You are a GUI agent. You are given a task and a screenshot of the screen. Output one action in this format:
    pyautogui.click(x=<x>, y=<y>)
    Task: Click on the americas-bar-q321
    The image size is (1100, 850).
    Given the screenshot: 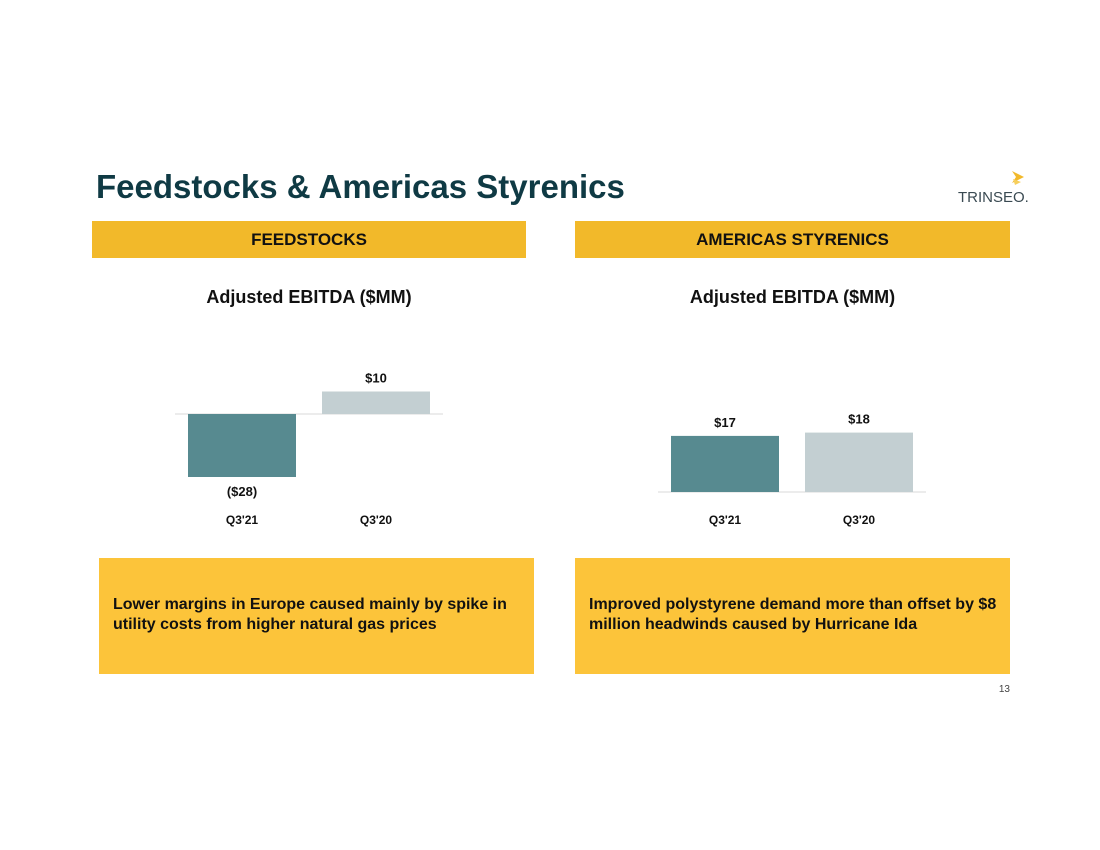 What is the action you would take?
    pyautogui.click(x=725, y=463)
    